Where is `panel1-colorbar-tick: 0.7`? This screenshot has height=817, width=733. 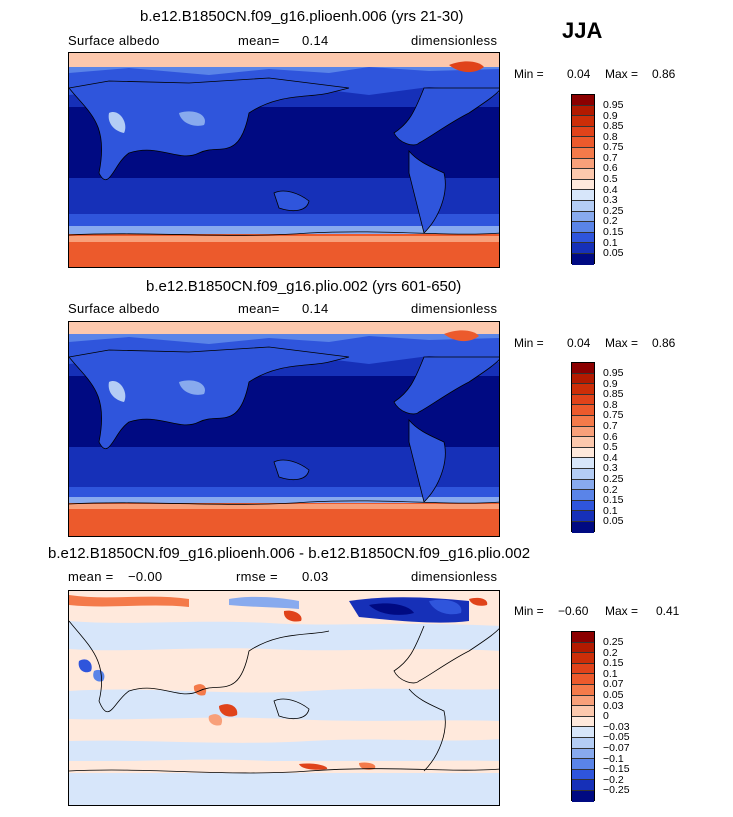 panel1-colorbar-tick: 0.7 is located at coordinates (610, 158).